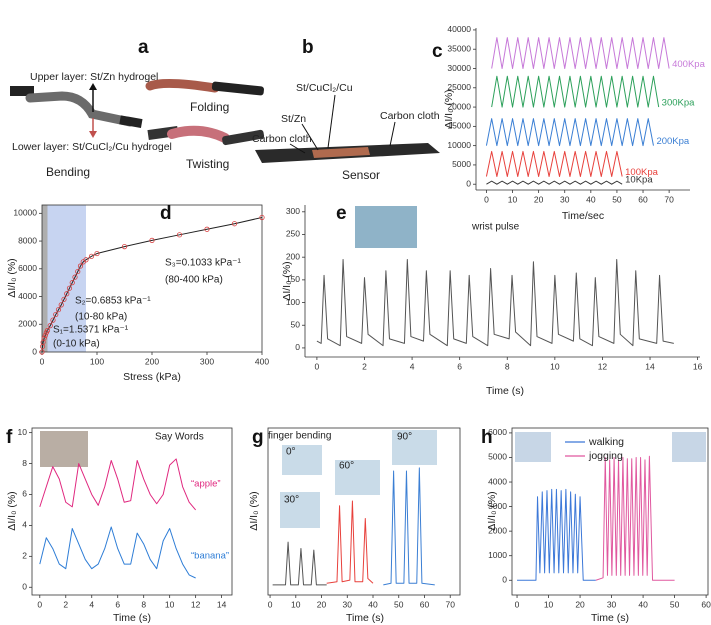  Describe the element at coordinates (27, 240) in the screenshot. I see `y-tick-label: 8000` at that location.